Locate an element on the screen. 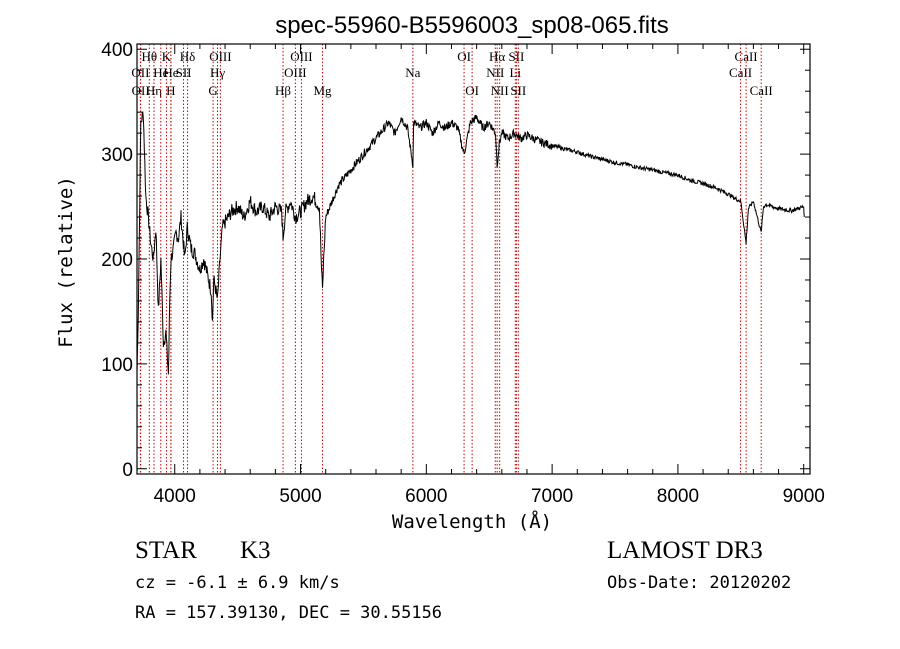 Image resolution: width=900 pixels, height=649 pixels. line-label: K is located at coordinates (167, 56).